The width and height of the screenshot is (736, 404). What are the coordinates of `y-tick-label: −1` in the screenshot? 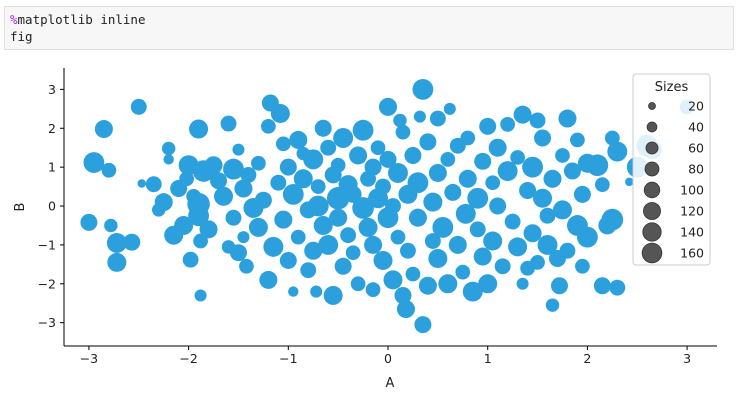 It's located at (47, 244).